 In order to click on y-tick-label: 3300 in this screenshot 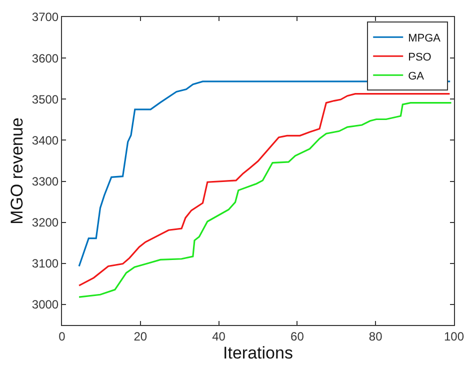, I will do `click(45, 181)`.